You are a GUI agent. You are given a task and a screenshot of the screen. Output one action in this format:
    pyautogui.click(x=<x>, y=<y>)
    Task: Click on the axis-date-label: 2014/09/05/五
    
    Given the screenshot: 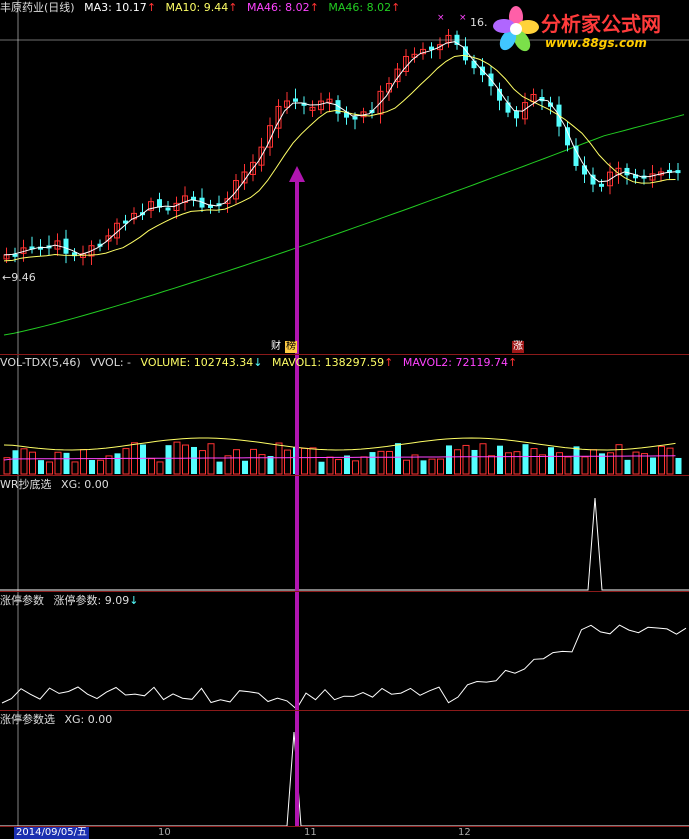 What is the action you would take?
    pyautogui.click(x=52, y=833)
    